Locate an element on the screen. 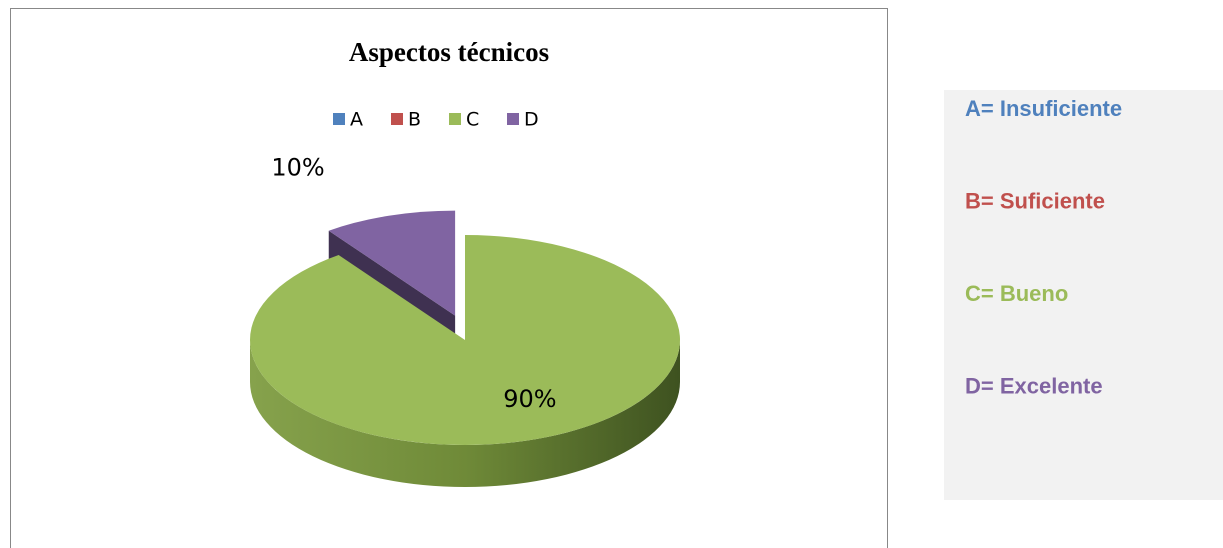  data-label: 90% is located at coordinates (529, 399).